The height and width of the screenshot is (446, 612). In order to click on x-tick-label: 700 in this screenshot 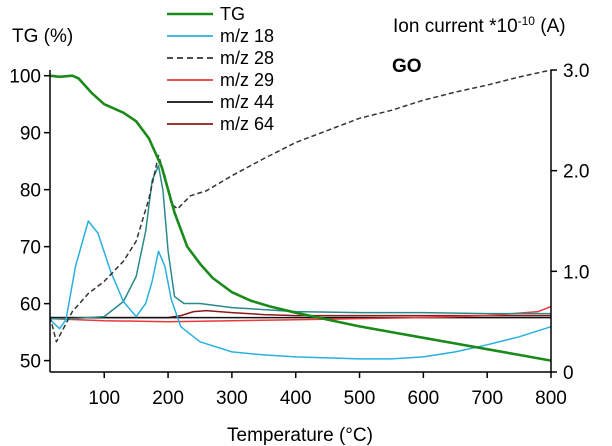, I will do `click(487, 398)`.